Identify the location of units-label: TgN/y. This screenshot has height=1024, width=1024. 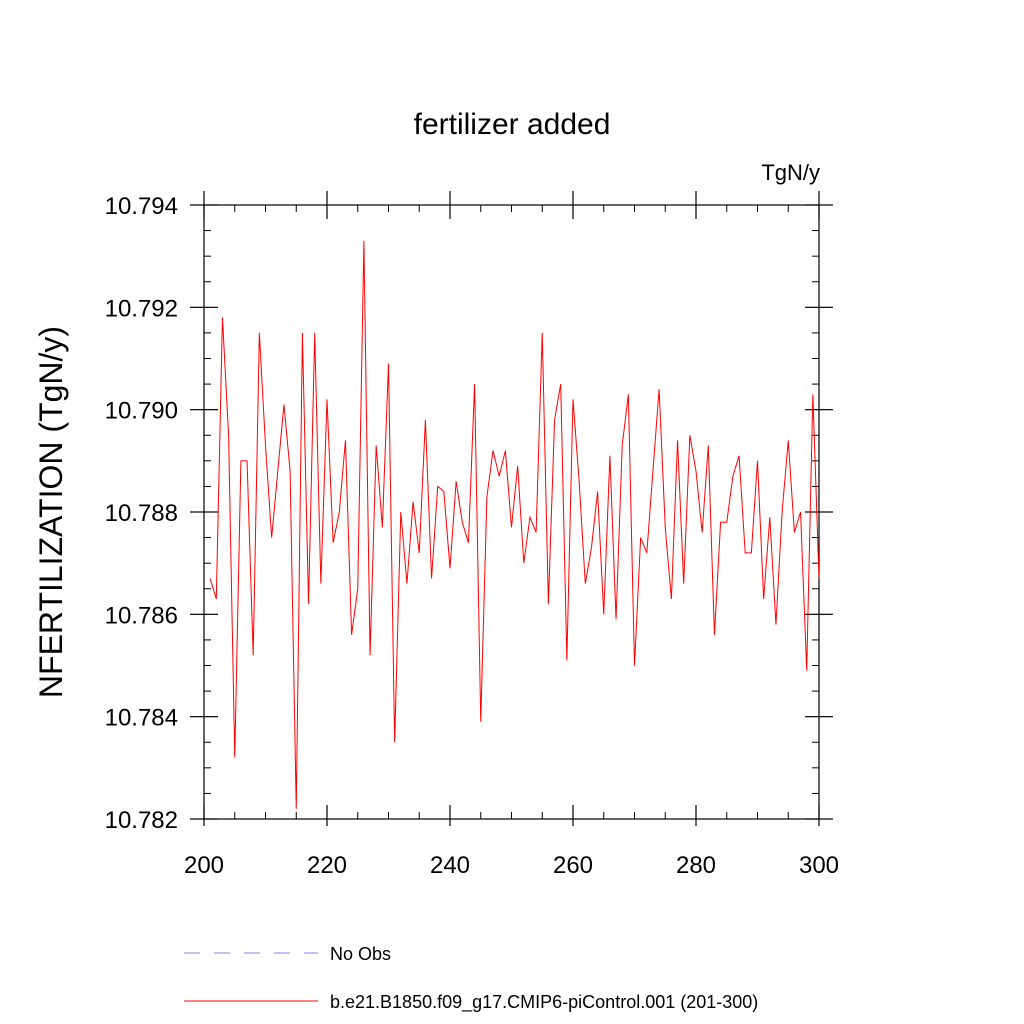
(790, 172).